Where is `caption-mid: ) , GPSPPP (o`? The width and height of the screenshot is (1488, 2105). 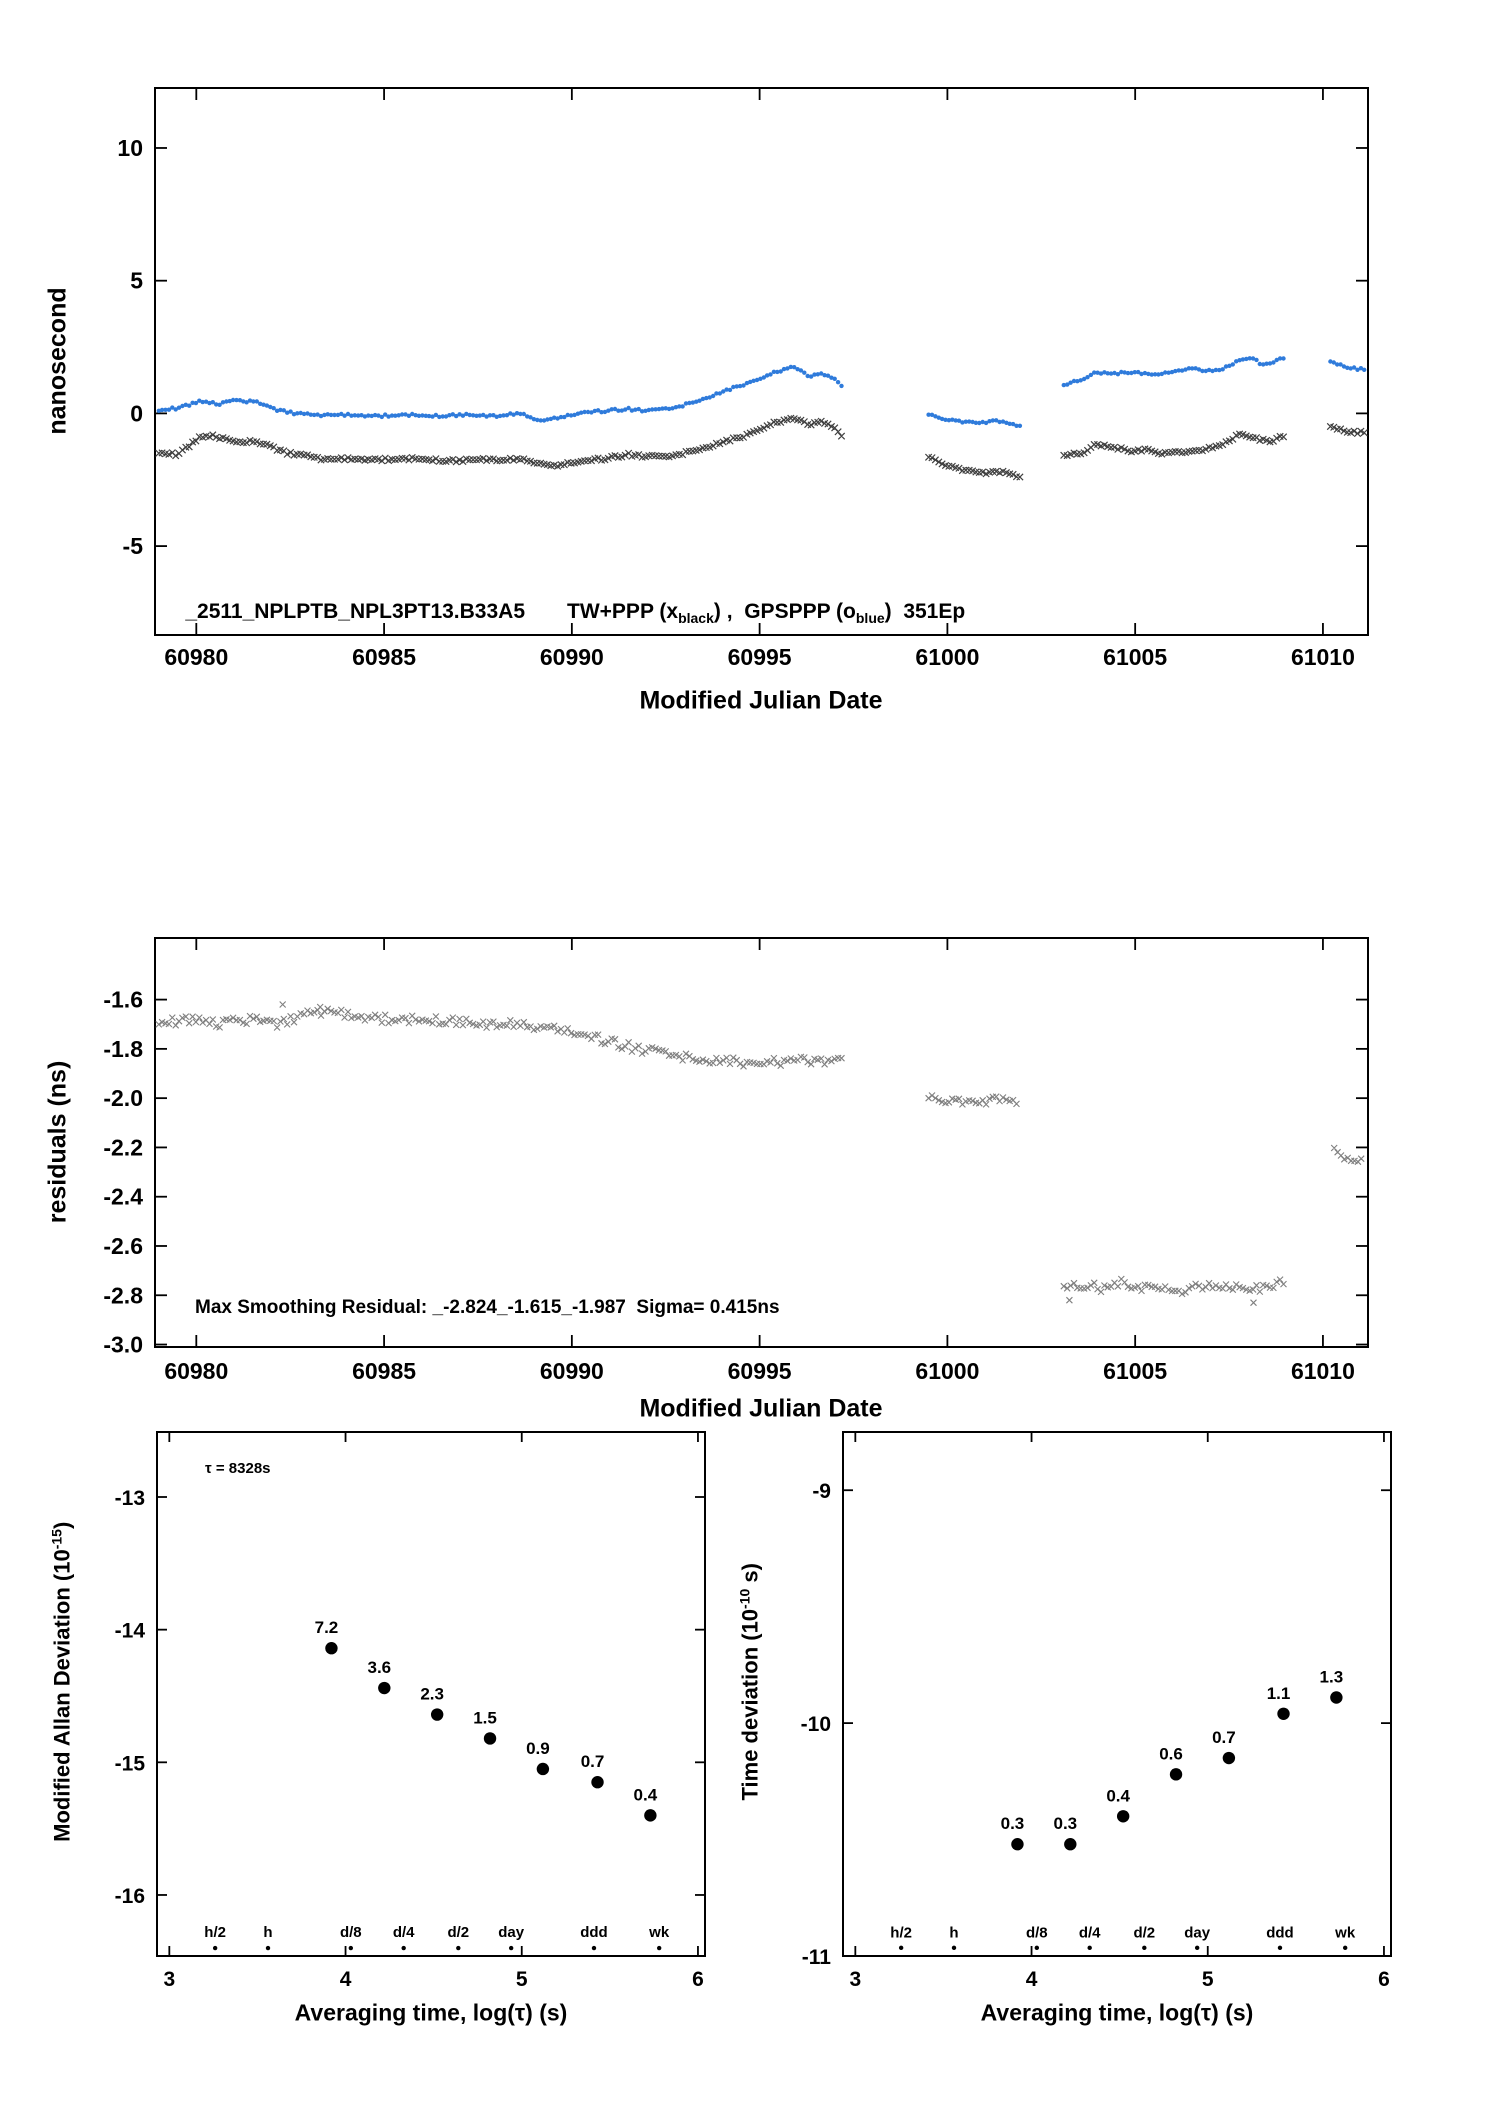 caption-mid: ) , GPSPPP (o is located at coordinates (784, 611).